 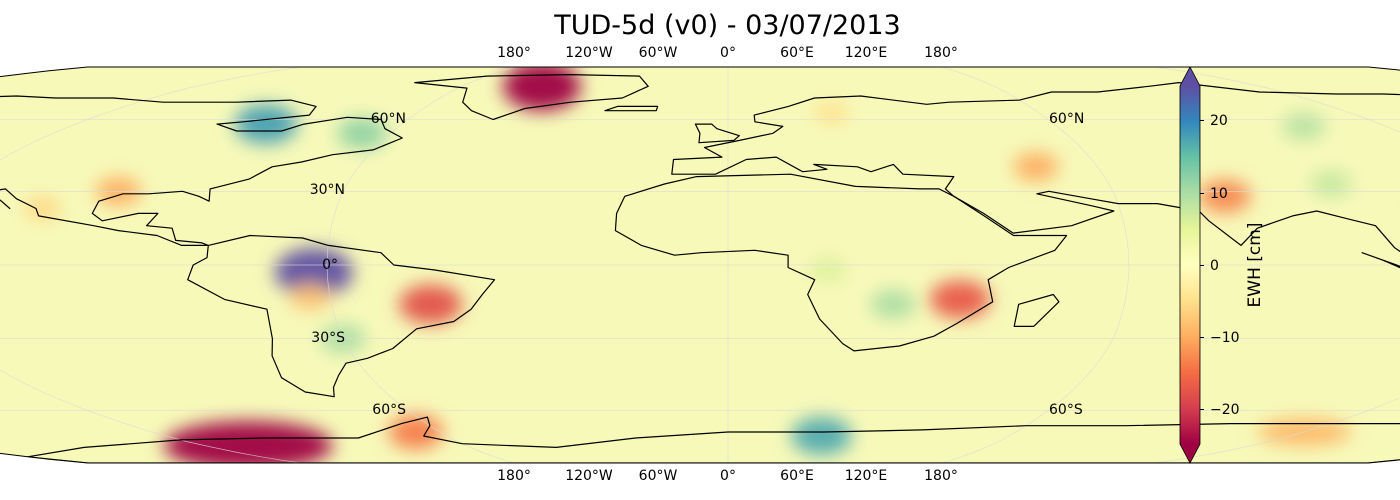 What do you see at coordinates (831, 113) in the screenshot?
I see `anomaly-scandinavia` at bounding box center [831, 113].